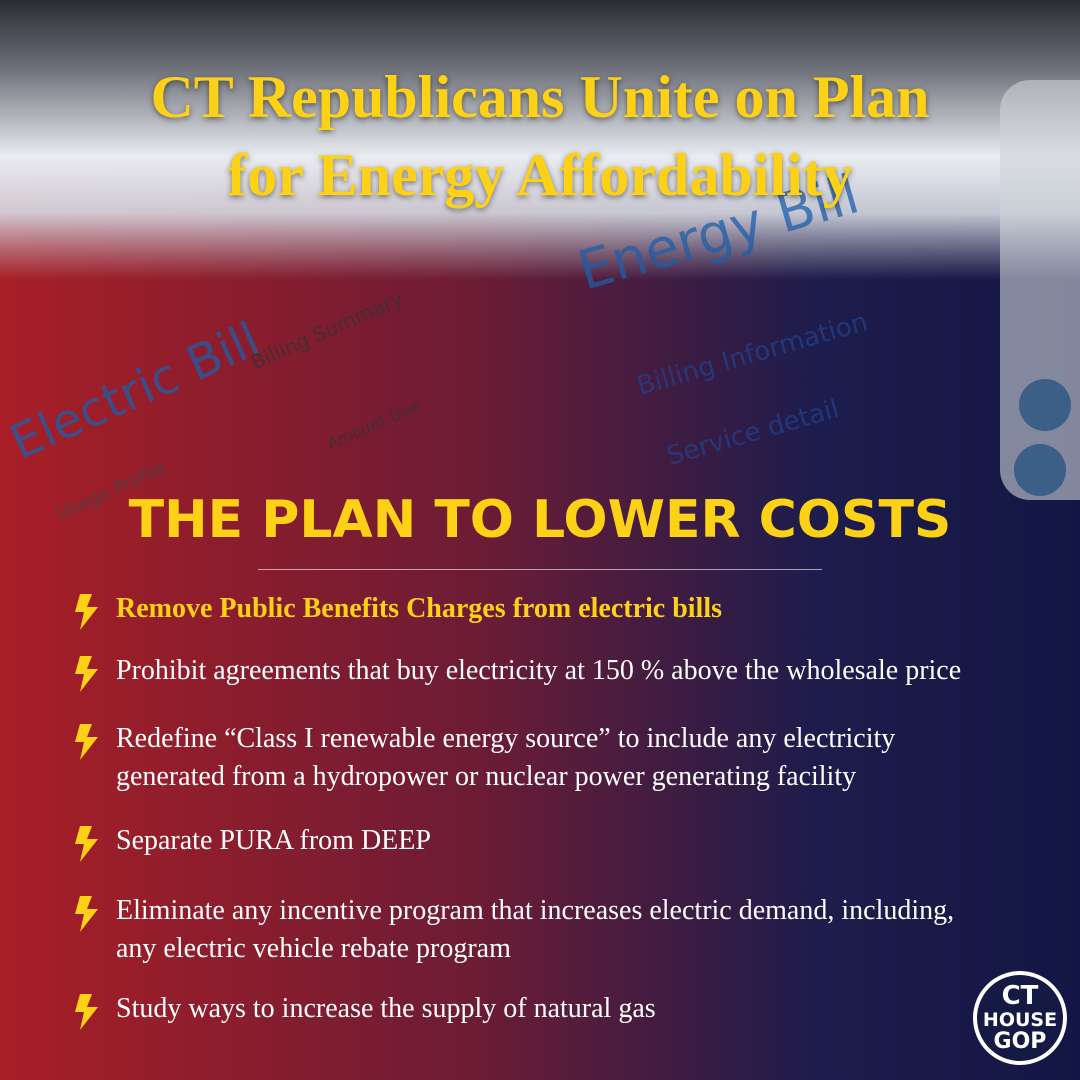 The width and height of the screenshot is (1080, 1080). What do you see at coordinates (540, 97) in the screenshot?
I see `title-line: CT Republicans Unite on Plan` at bounding box center [540, 97].